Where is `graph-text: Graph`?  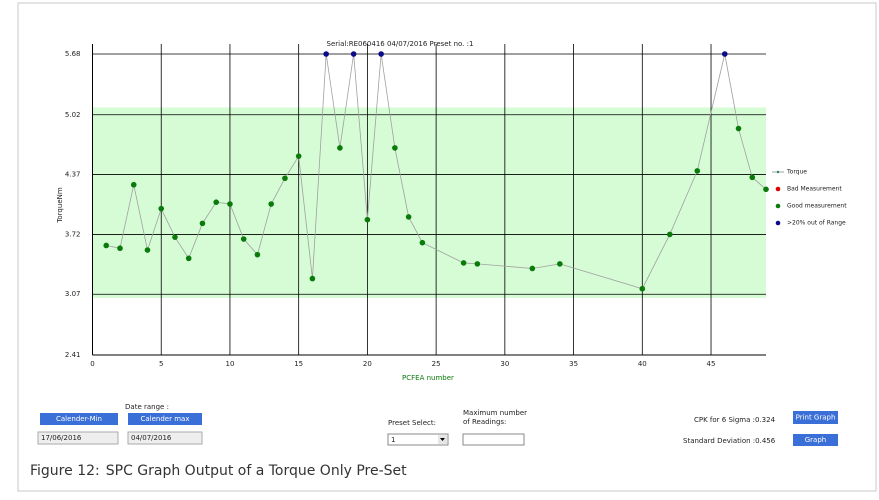 graph-text: Graph is located at coordinates (815, 440).